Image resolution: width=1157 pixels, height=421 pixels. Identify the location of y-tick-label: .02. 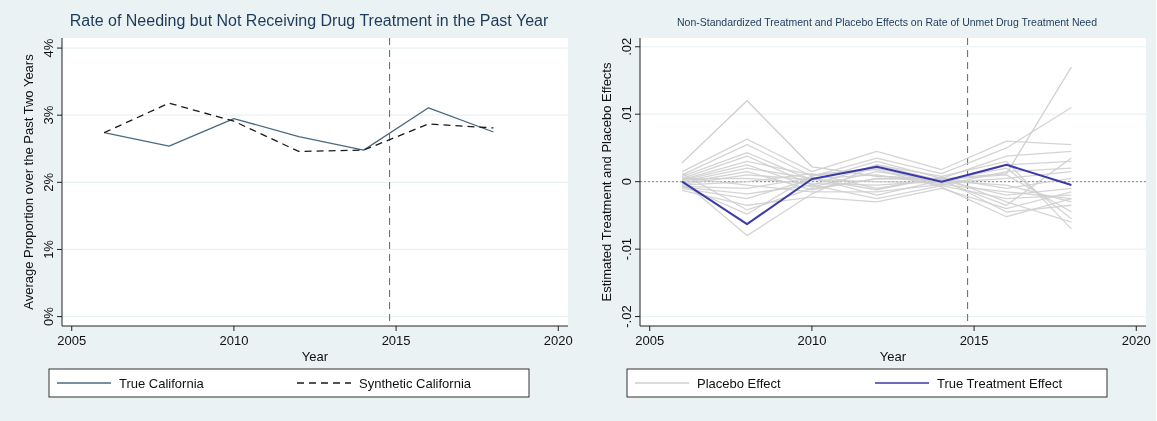
(626, 46).